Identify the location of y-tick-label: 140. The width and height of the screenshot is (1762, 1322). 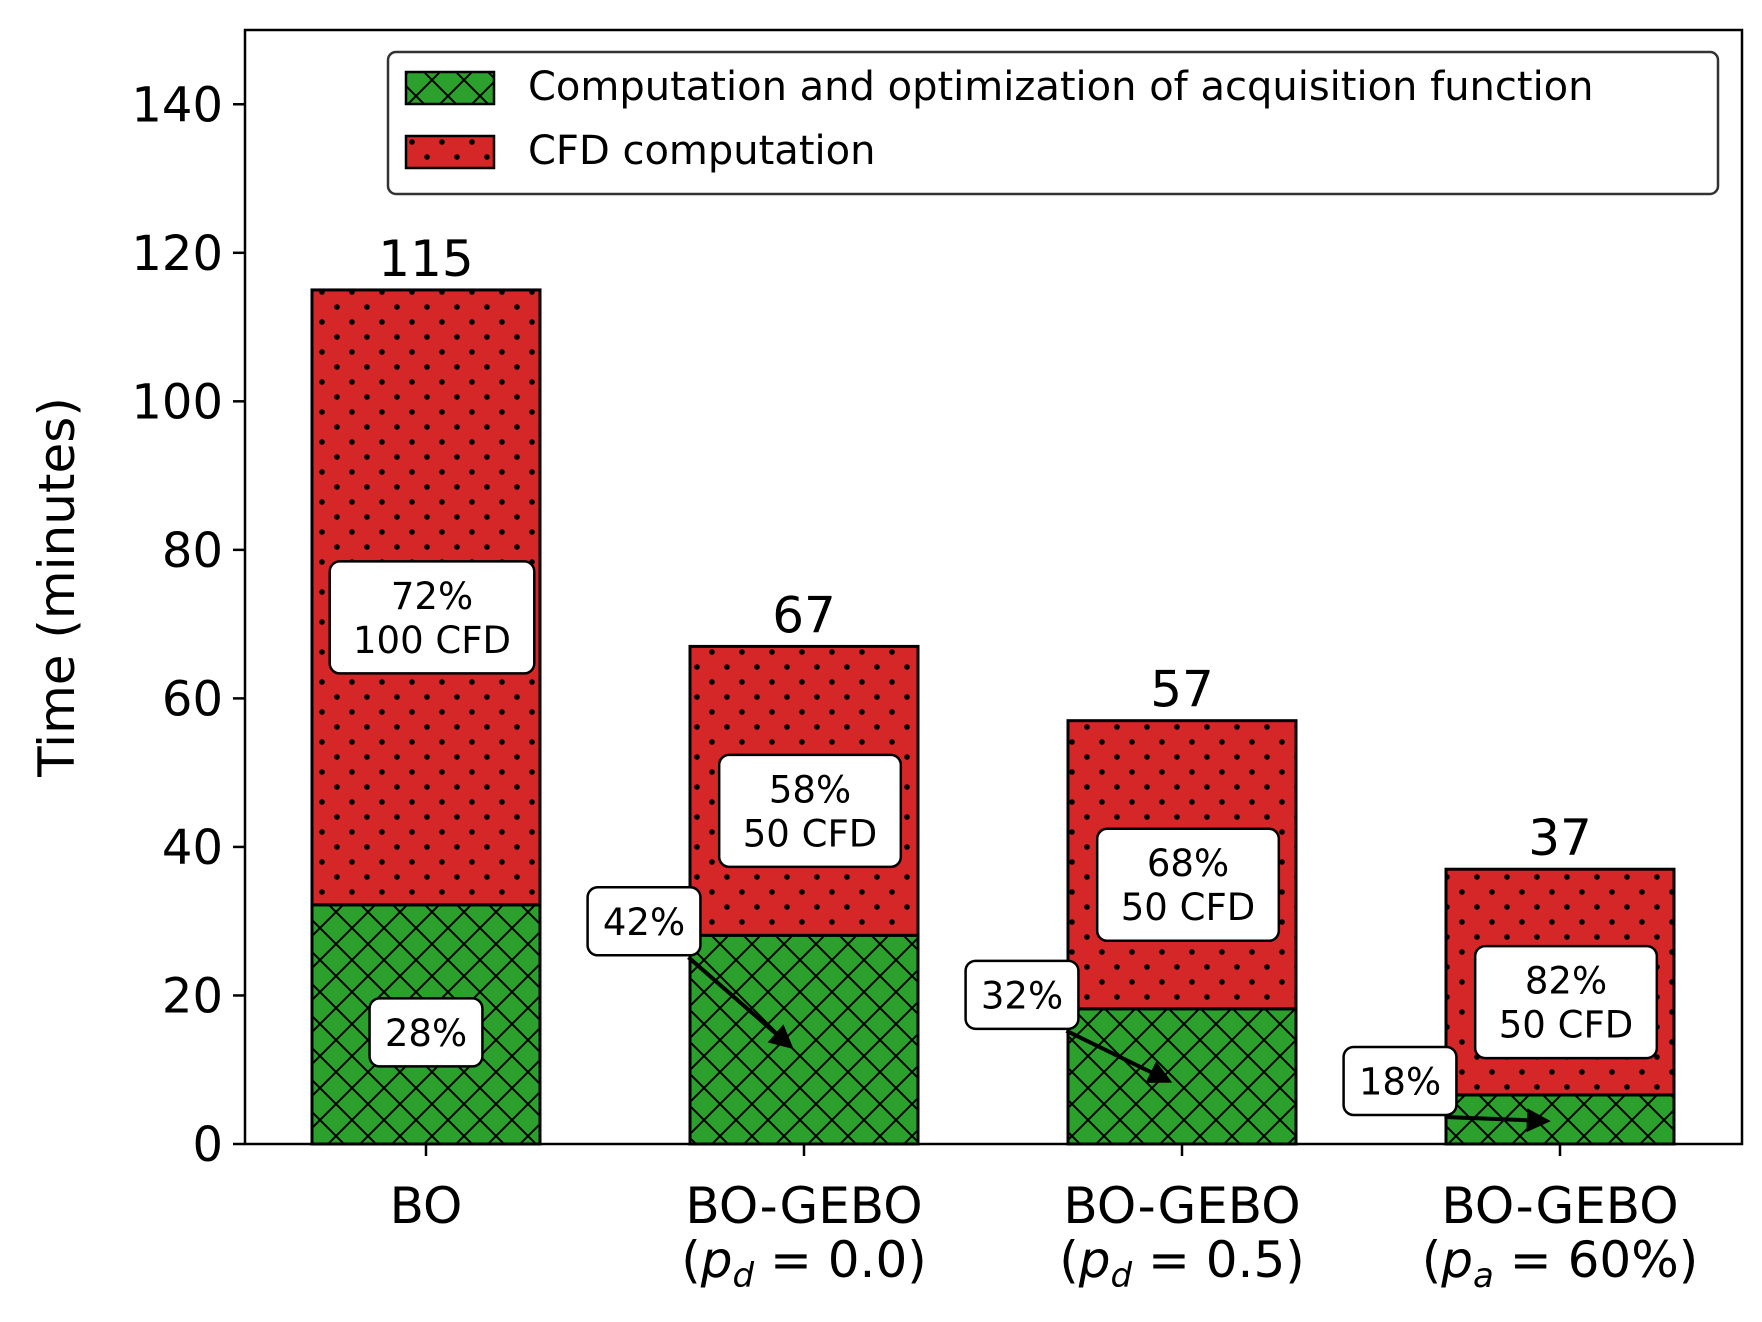
(177, 105).